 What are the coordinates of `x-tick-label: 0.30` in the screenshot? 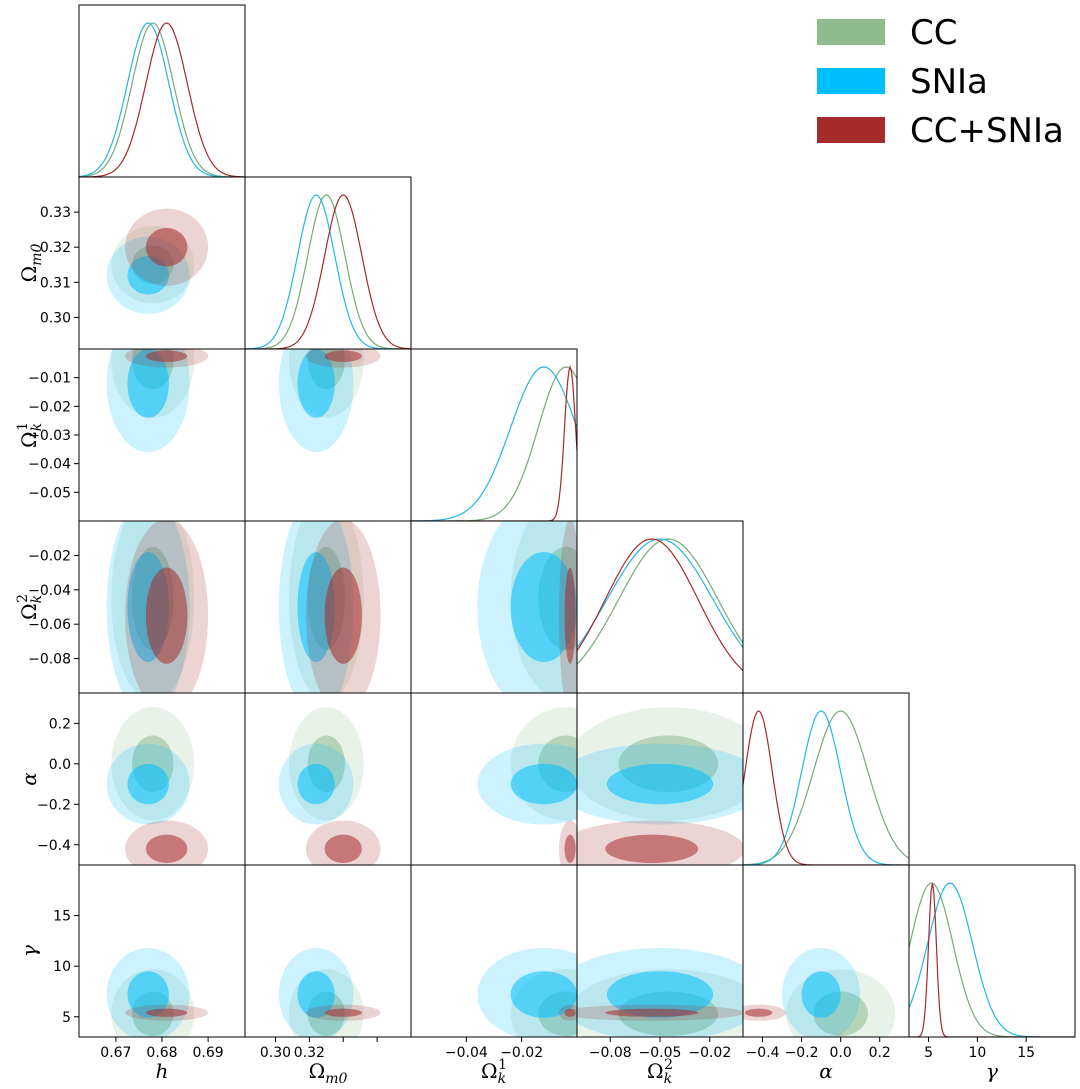 It's located at (275, 1053).